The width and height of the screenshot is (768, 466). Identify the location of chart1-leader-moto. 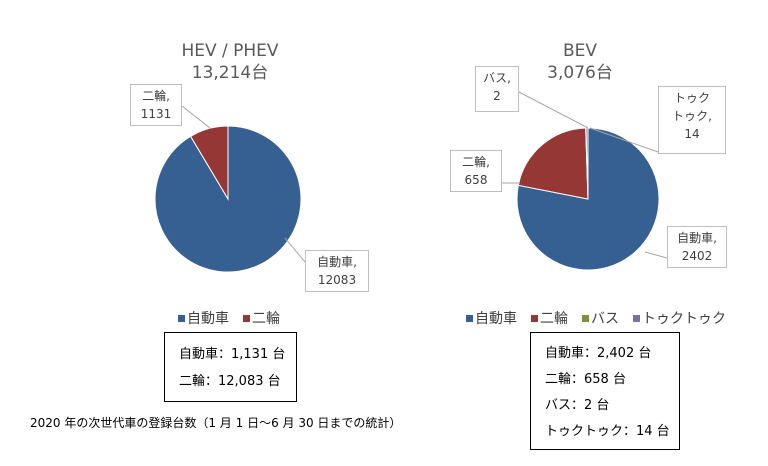
(196, 117).